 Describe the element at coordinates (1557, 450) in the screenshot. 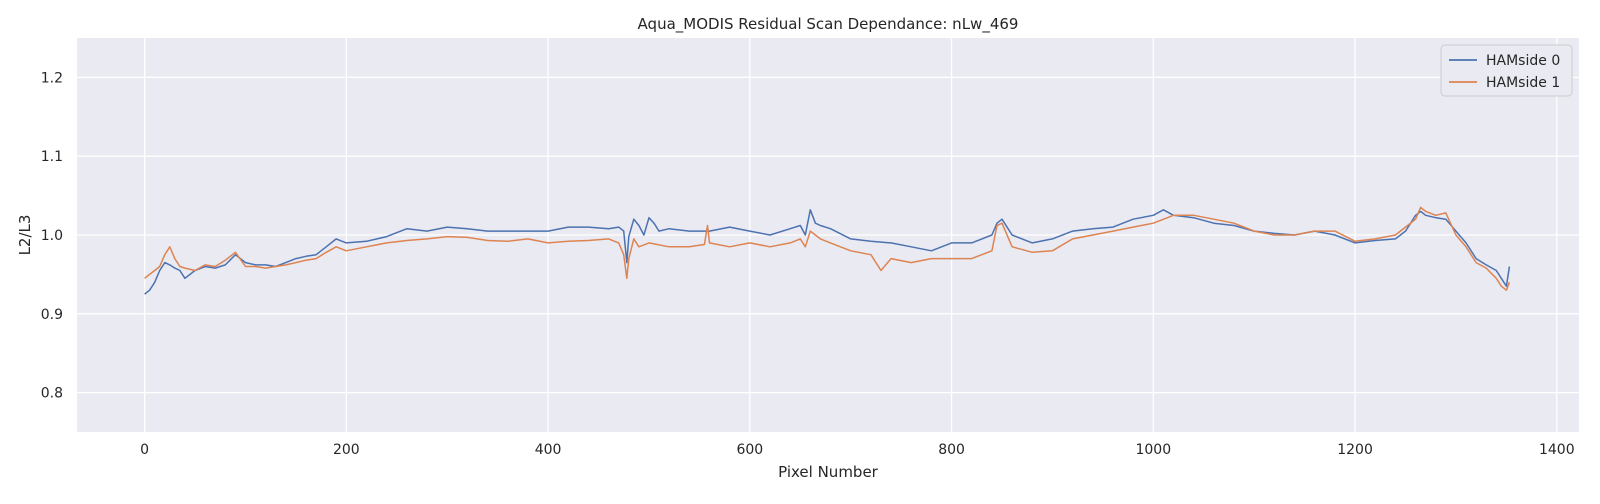

I see `x-tick-label: 1400` at that location.